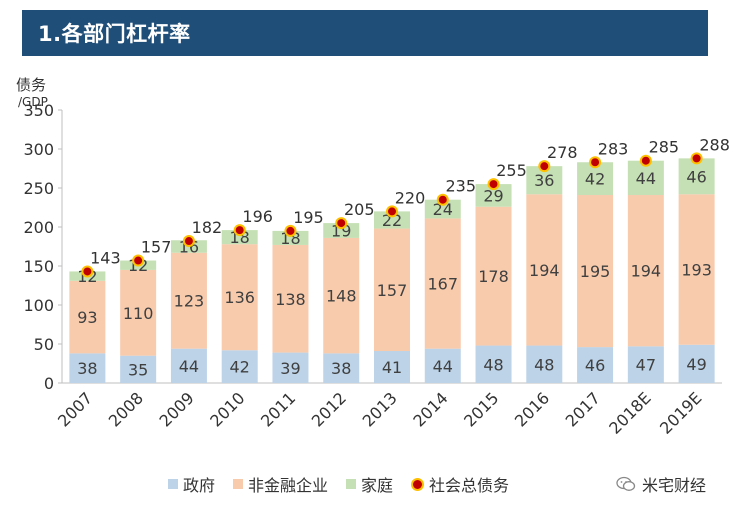 This screenshot has width=744, height=516. I want to click on bar-data-label: 29, so click(493, 195).